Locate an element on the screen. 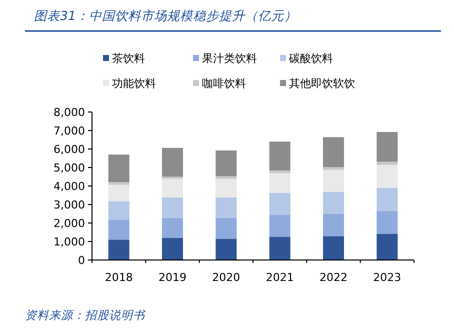 The width and height of the screenshot is (454, 331). chart-title: 图表31：中国饮料市场规模稳步提升（亿元） is located at coordinates (165, 15).